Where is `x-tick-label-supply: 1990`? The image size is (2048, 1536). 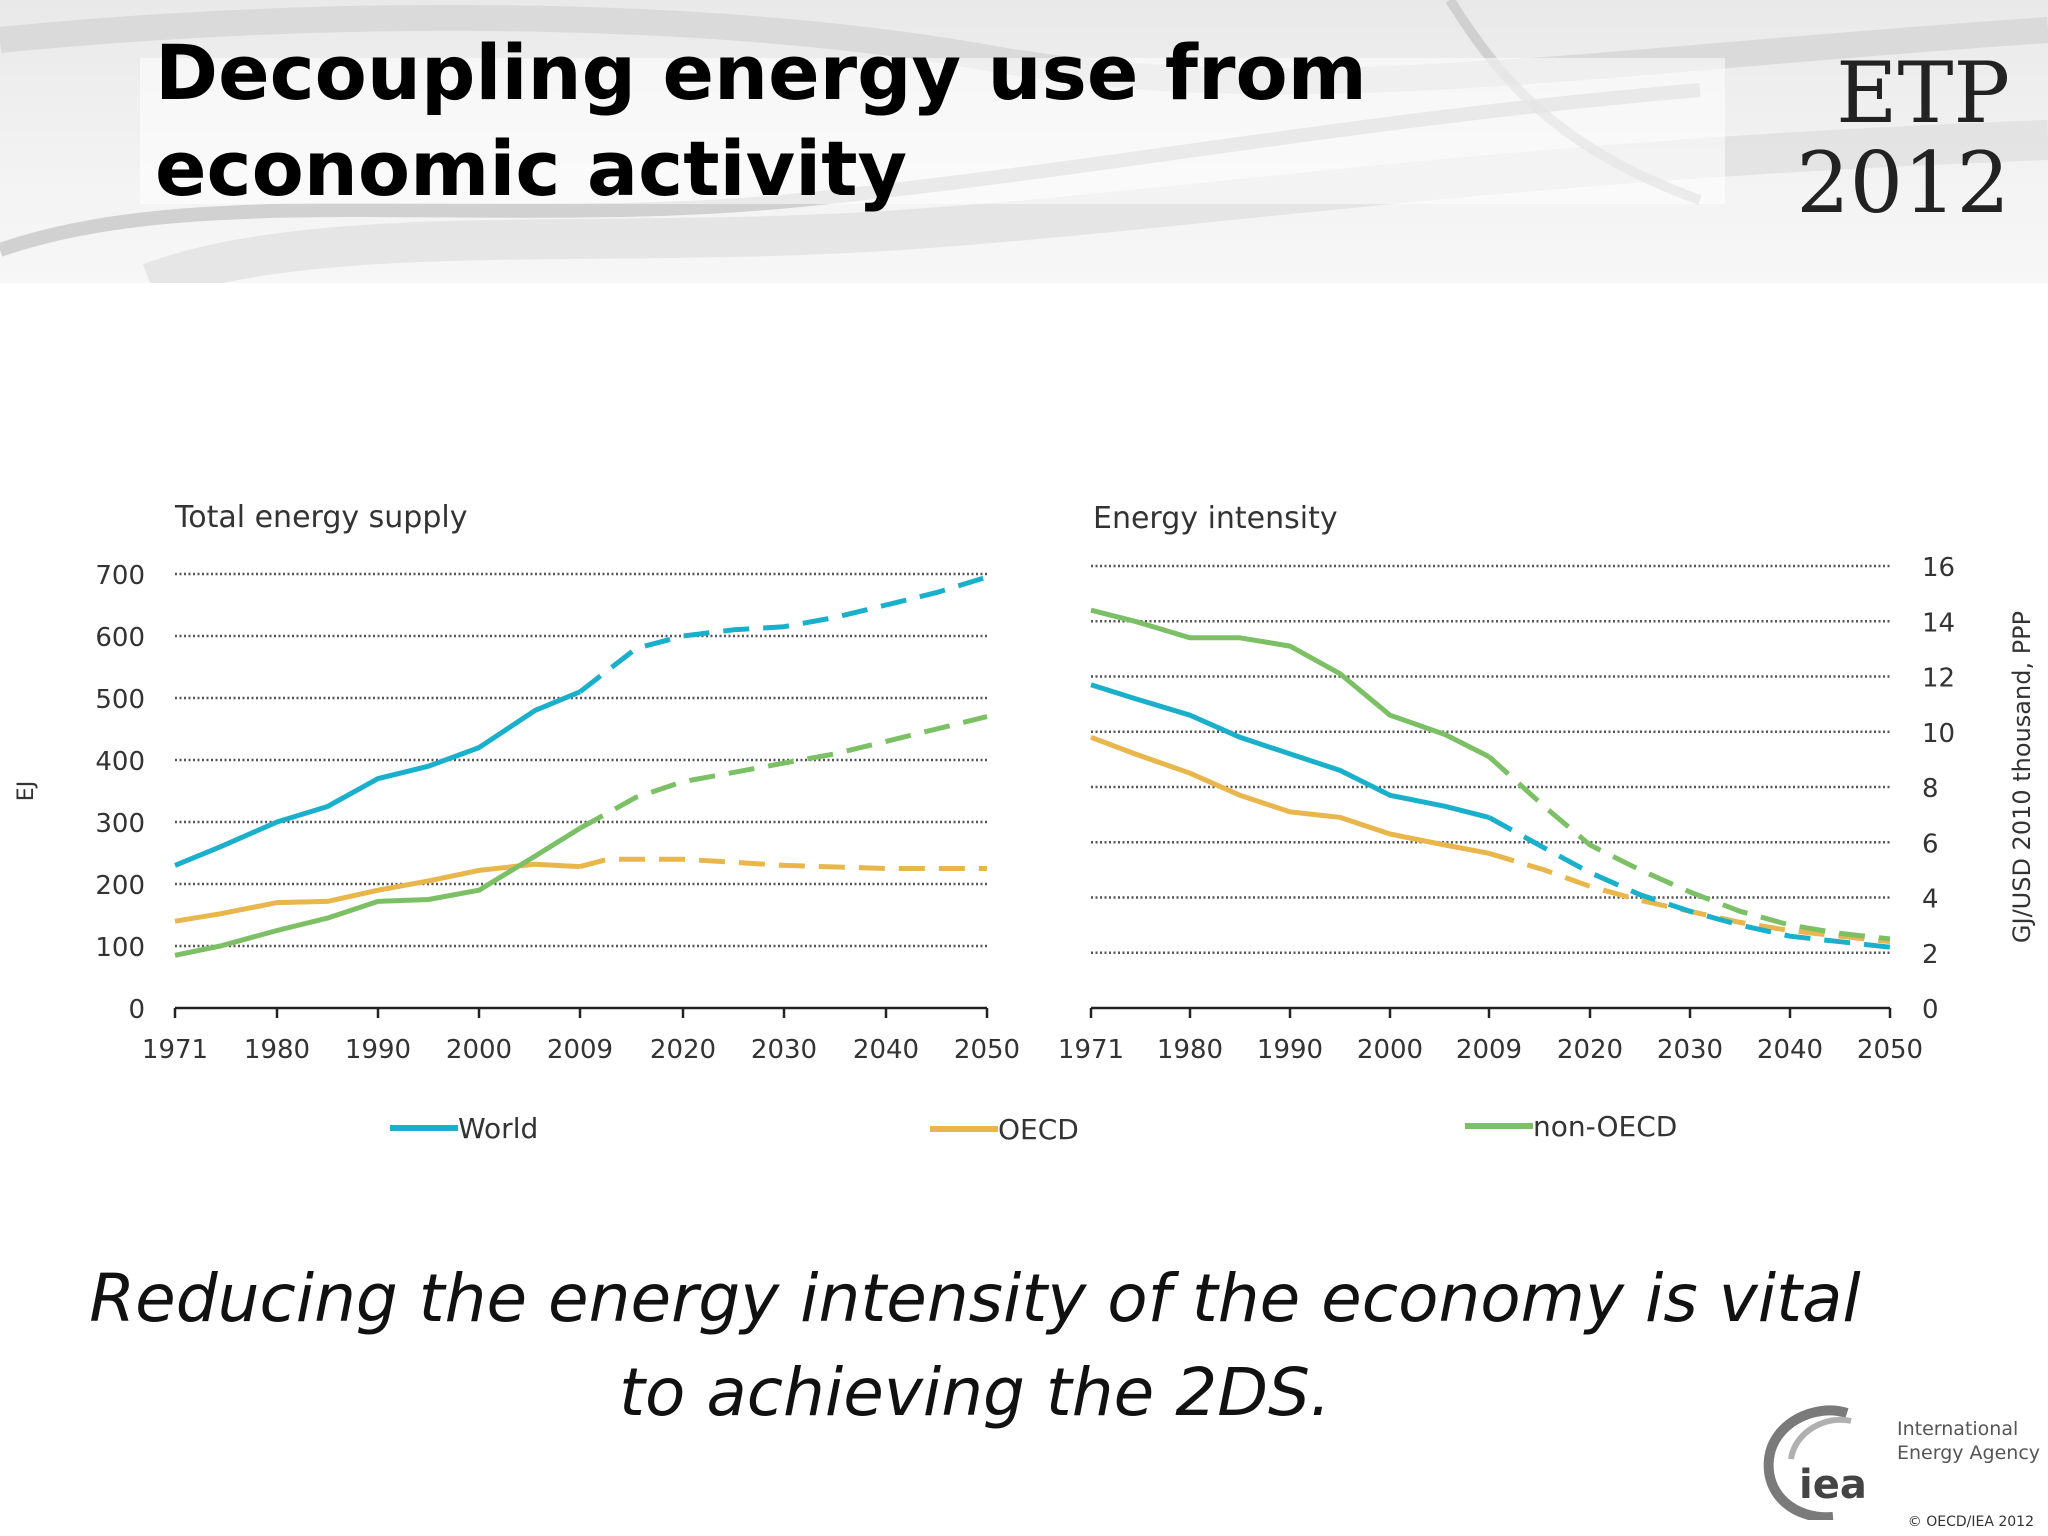
x-tick-label-supply: 1990 is located at coordinates (378, 1050).